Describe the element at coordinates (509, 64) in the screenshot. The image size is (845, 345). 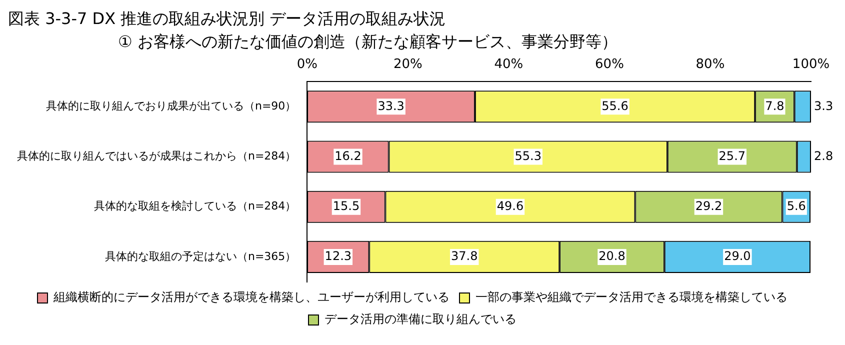
I see `x-tick-label: 40%` at that location.